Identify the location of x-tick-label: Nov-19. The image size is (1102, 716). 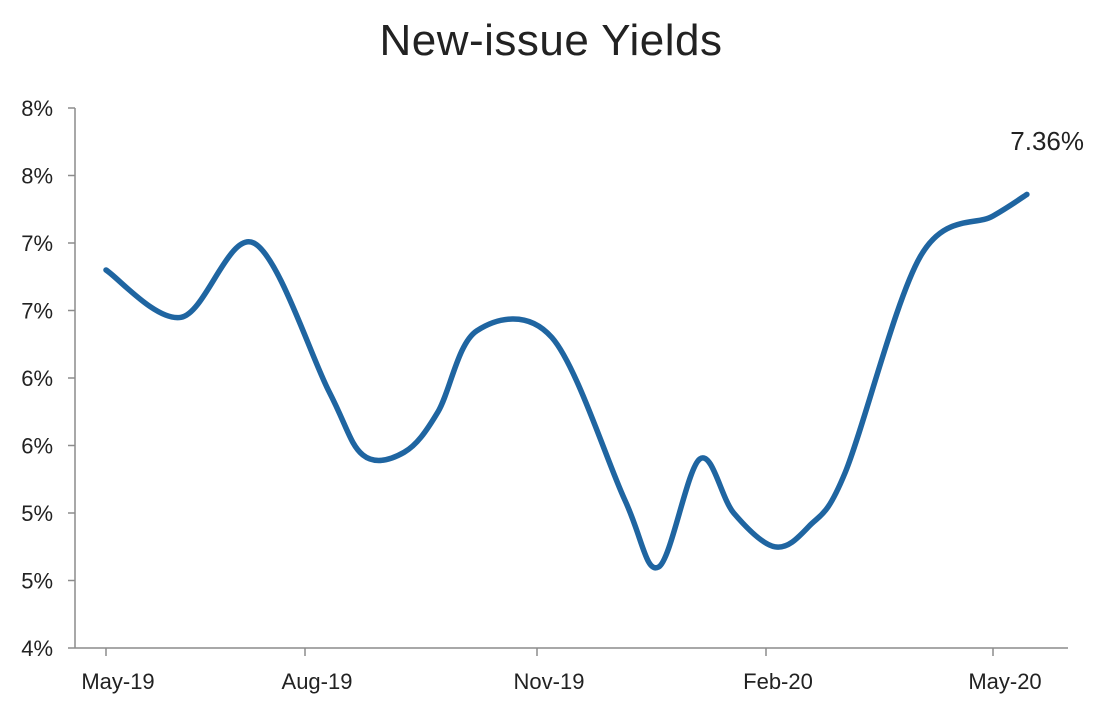
(549, 681).